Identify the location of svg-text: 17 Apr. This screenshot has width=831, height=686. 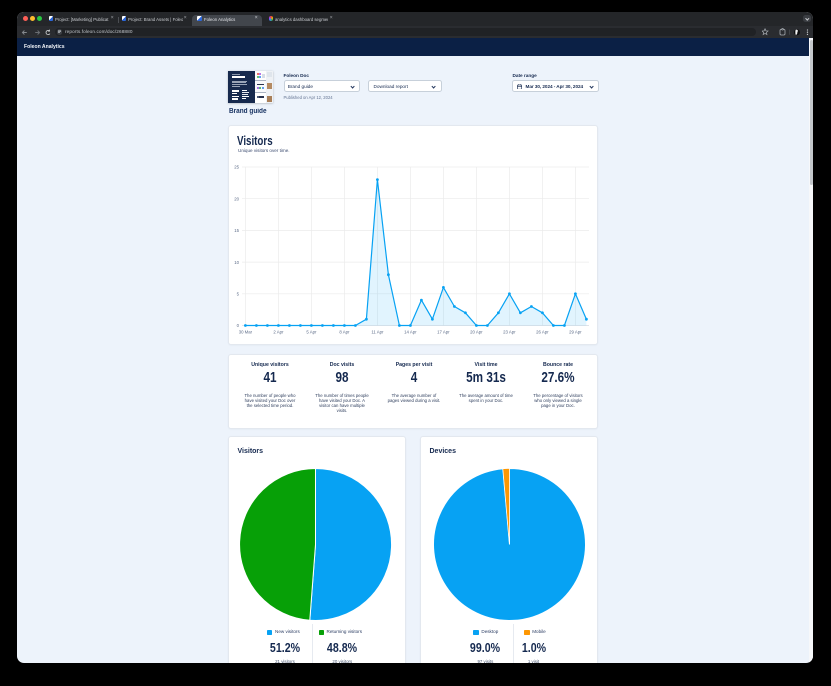
(443, 332).